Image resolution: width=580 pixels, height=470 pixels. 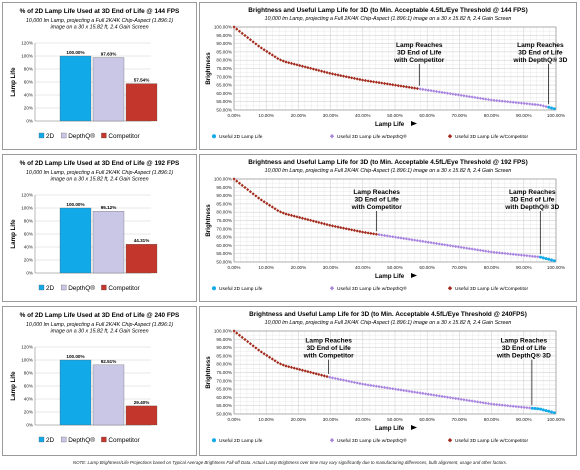 I want to click on annotation-text: Lamp Reaches, so click(x=540, y=45).